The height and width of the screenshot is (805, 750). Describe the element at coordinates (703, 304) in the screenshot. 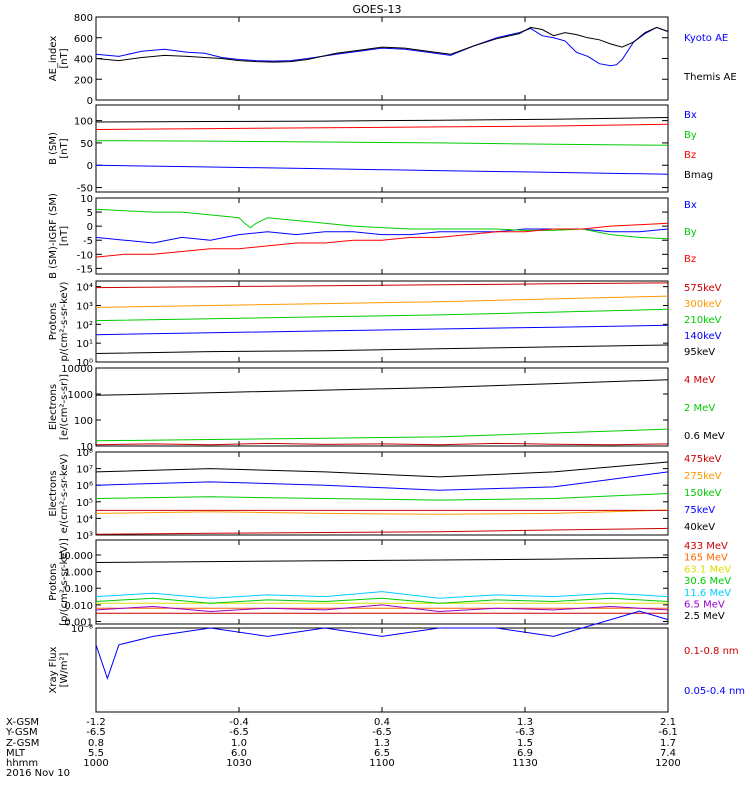

I see `legend-entry: 300keV` at that location.